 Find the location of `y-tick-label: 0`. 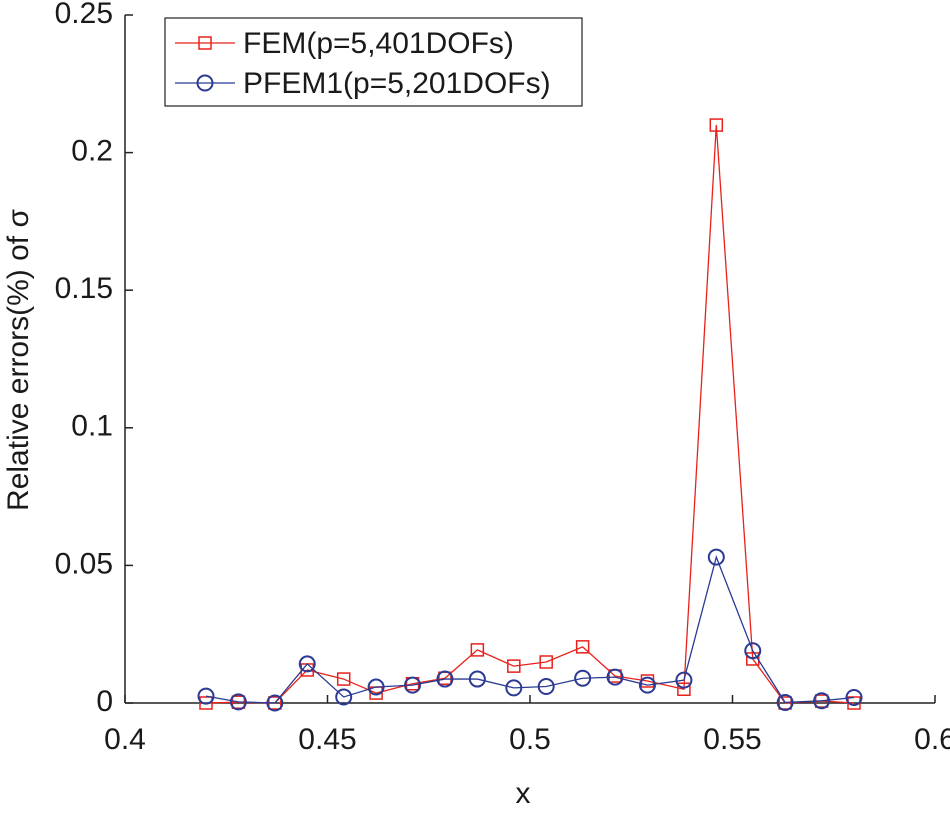

y-tick-label: 0 is located at coordinates (104, 701).